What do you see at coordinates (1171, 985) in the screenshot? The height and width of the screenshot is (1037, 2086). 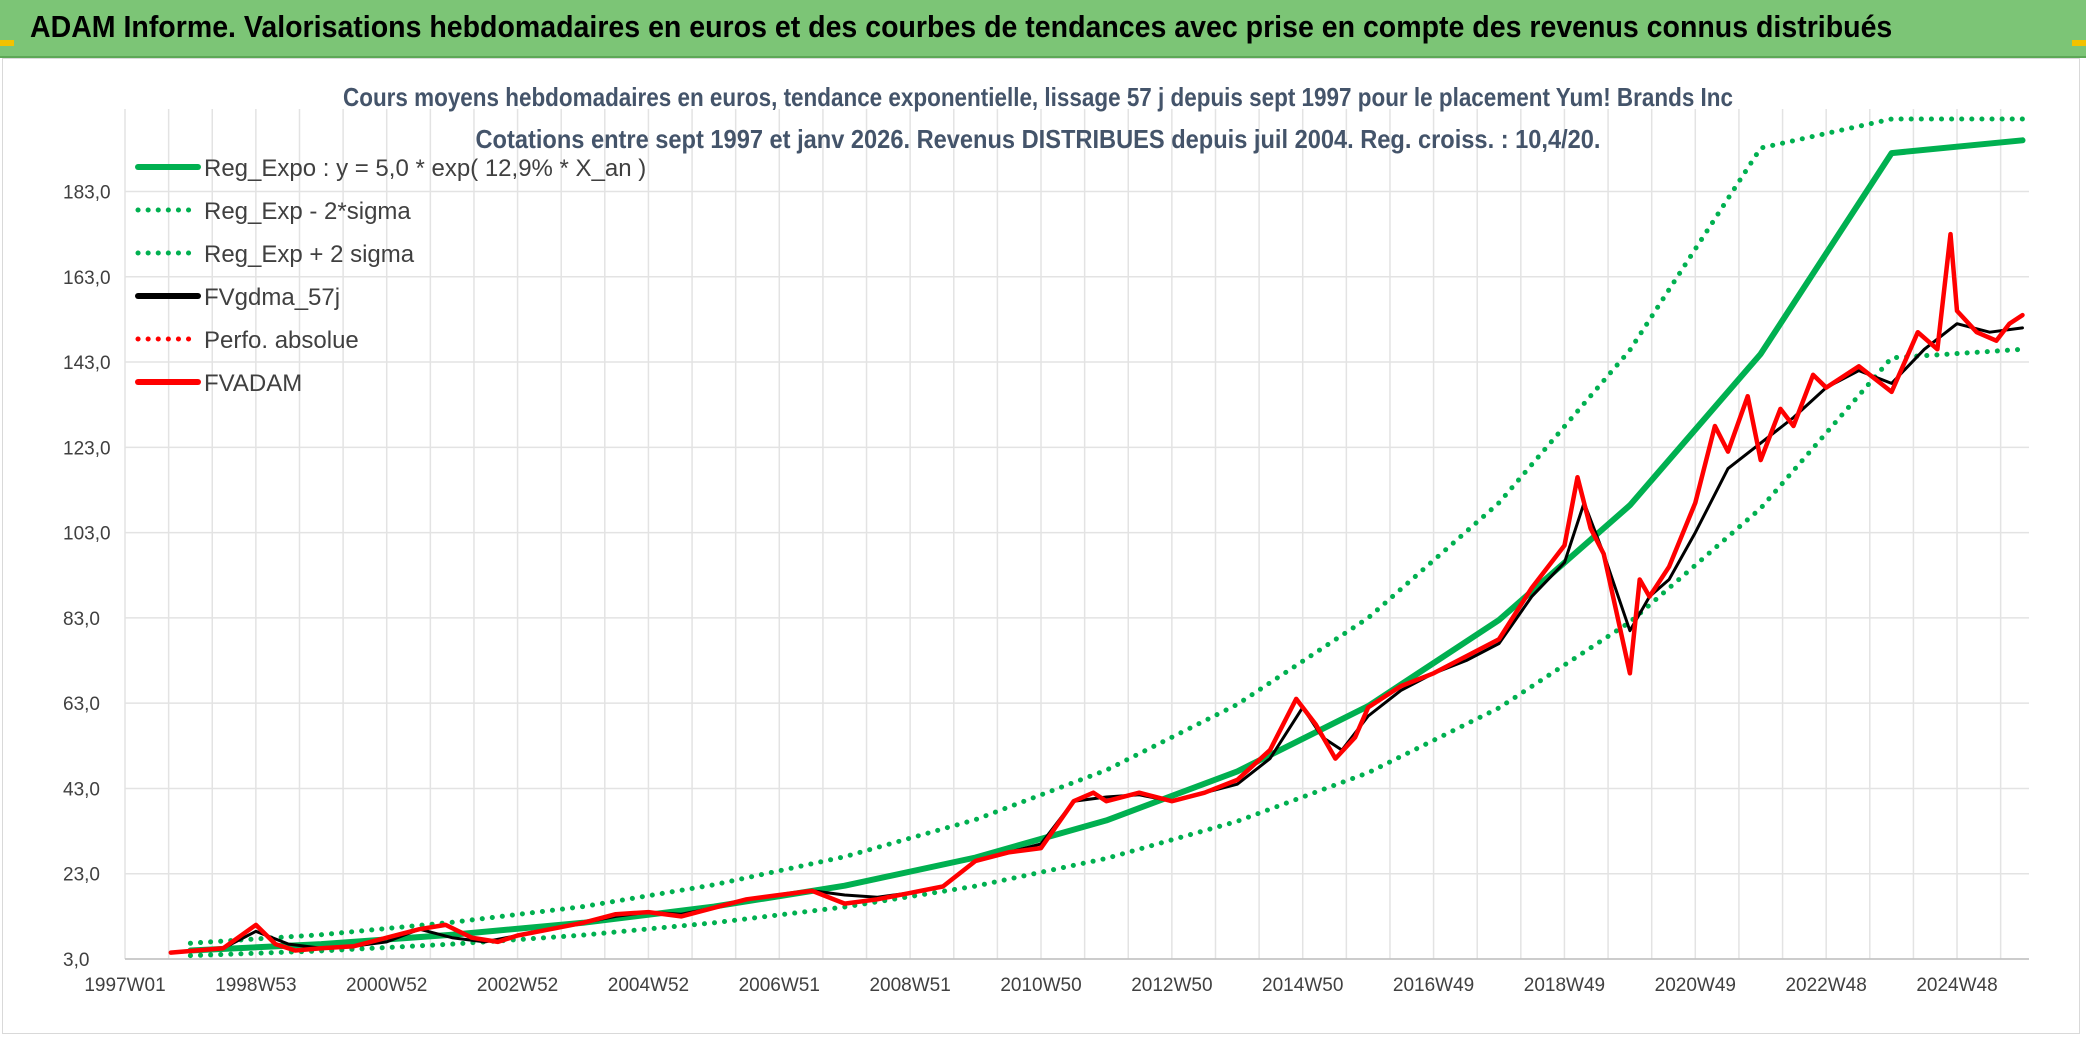 I see `x-tick-label: 2012W50` at bounding box center [1171, 985].